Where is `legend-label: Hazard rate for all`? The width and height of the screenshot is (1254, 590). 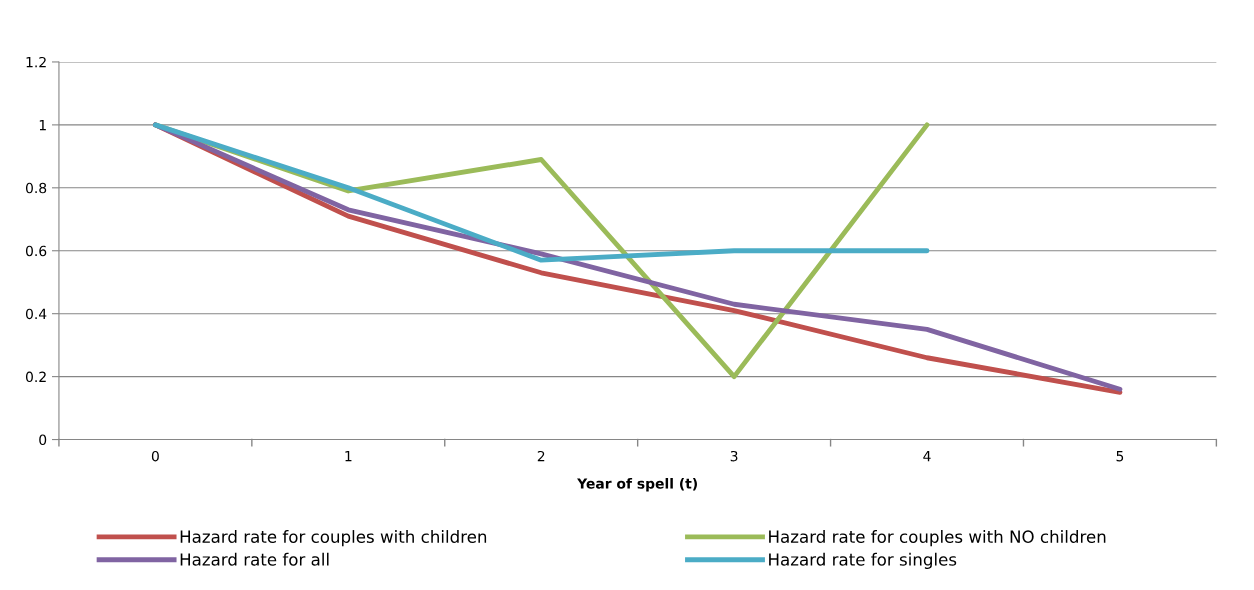
legend-label: Hazard rate for all is located at coordinates (254, 559).